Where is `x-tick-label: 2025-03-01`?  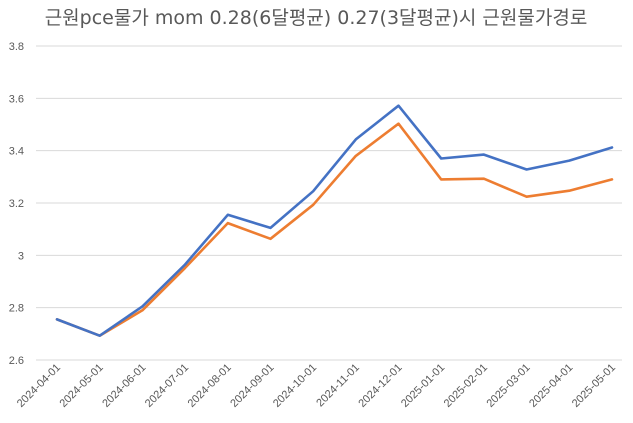 x-tick-label: 2025-03-01 is located at coordinates (508, 386).